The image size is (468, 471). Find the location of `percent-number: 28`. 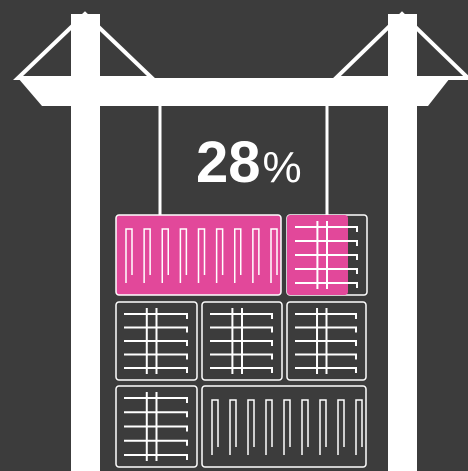

percent-number: 28 is located at coordinates (228, 162).